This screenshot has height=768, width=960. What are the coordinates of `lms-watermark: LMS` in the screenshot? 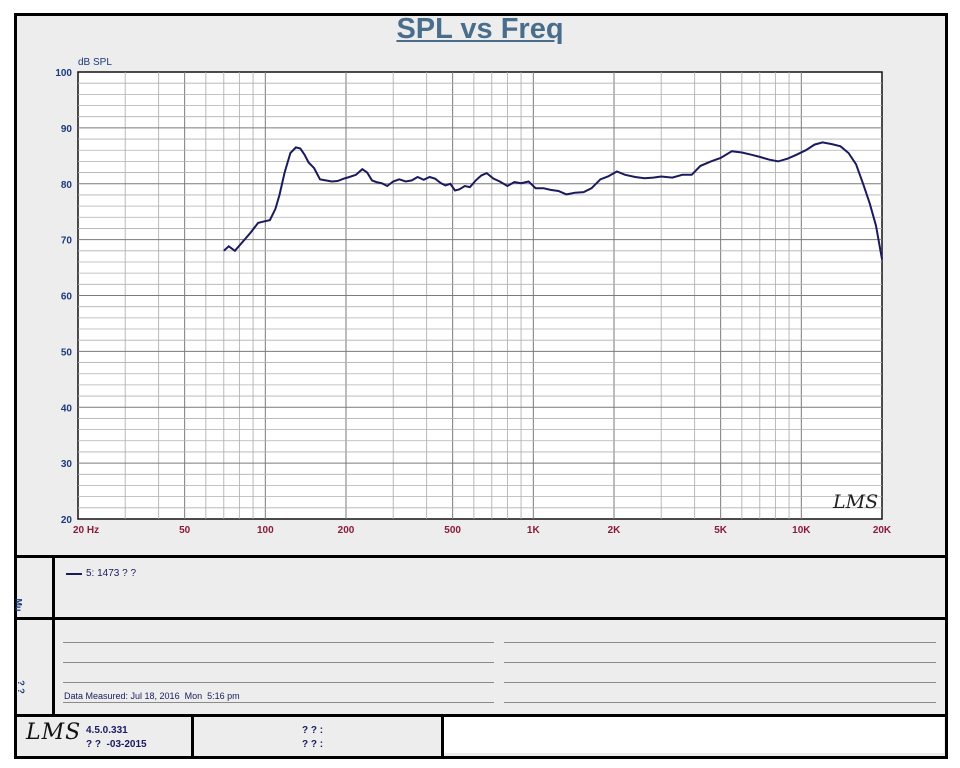 It's located at (855, 502).